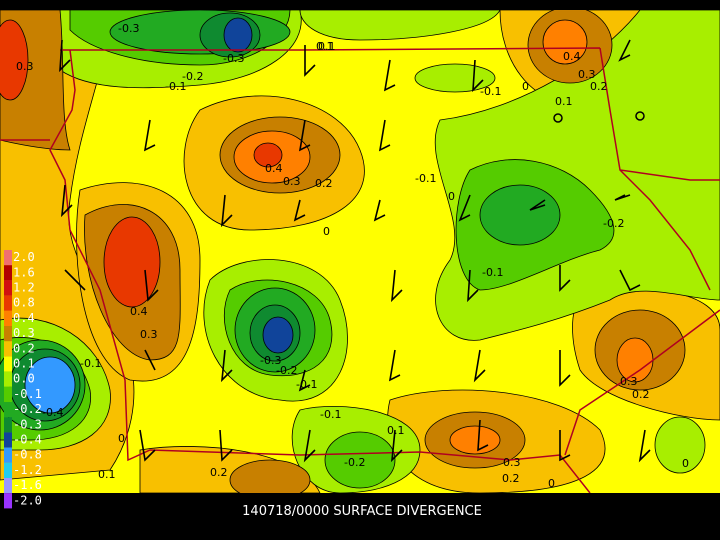 Image resolution: width=720 pixels, height=540 pixels. Describe the element at coordinates (27, 424) in the screenshot. I see `legend-label: -0.3` at that location.